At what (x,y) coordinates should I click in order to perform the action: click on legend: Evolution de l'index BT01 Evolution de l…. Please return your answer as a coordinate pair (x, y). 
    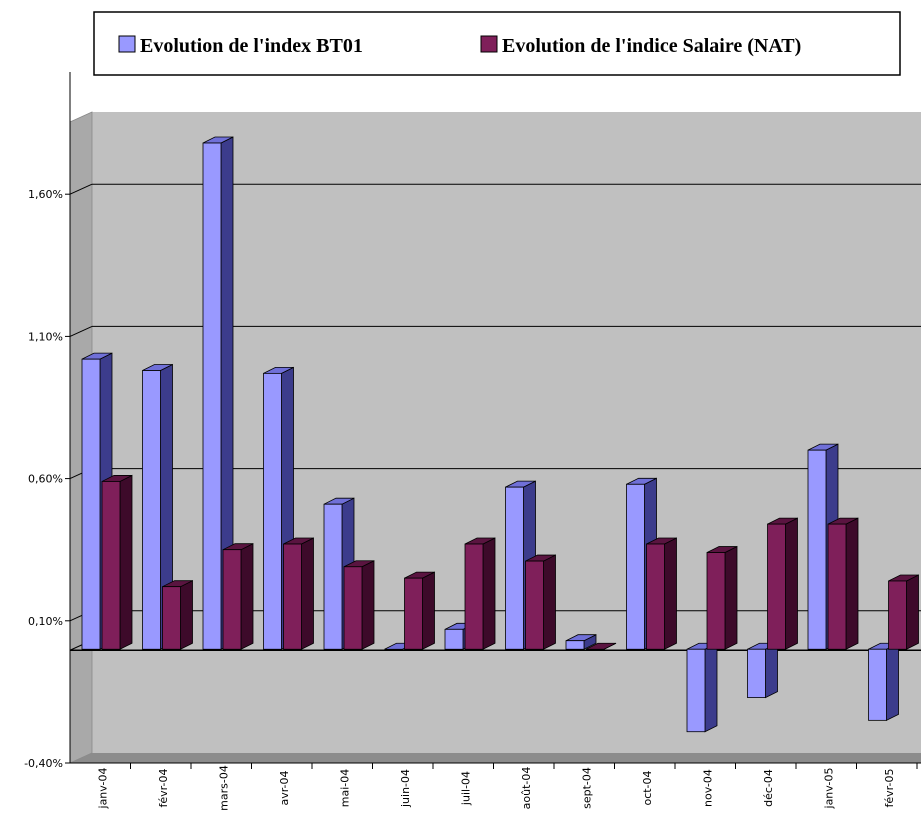
    Looking at the image, I should click on (497, 43).